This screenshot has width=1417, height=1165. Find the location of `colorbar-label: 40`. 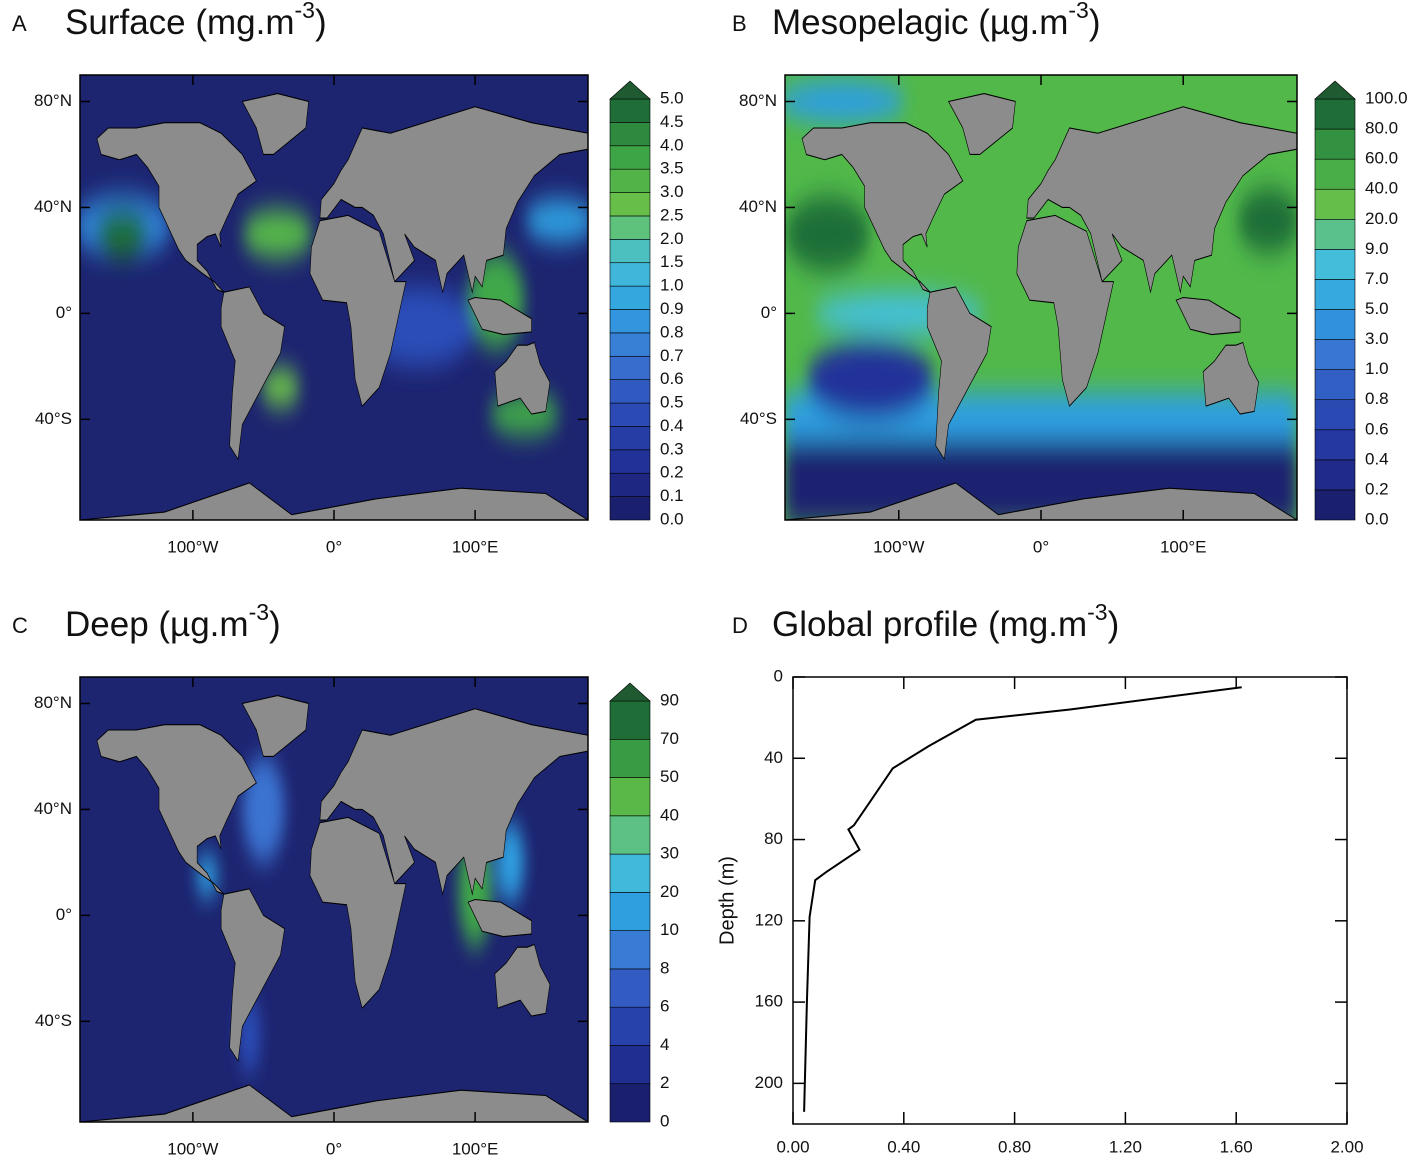

colorbar-label: 40 is located at coordinates (669, 814).